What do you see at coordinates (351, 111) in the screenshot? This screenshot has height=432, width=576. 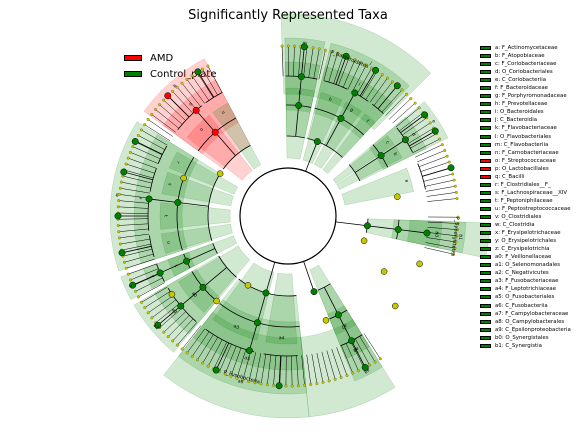 I see `clade-label: g` at bounding box center [351, 111].